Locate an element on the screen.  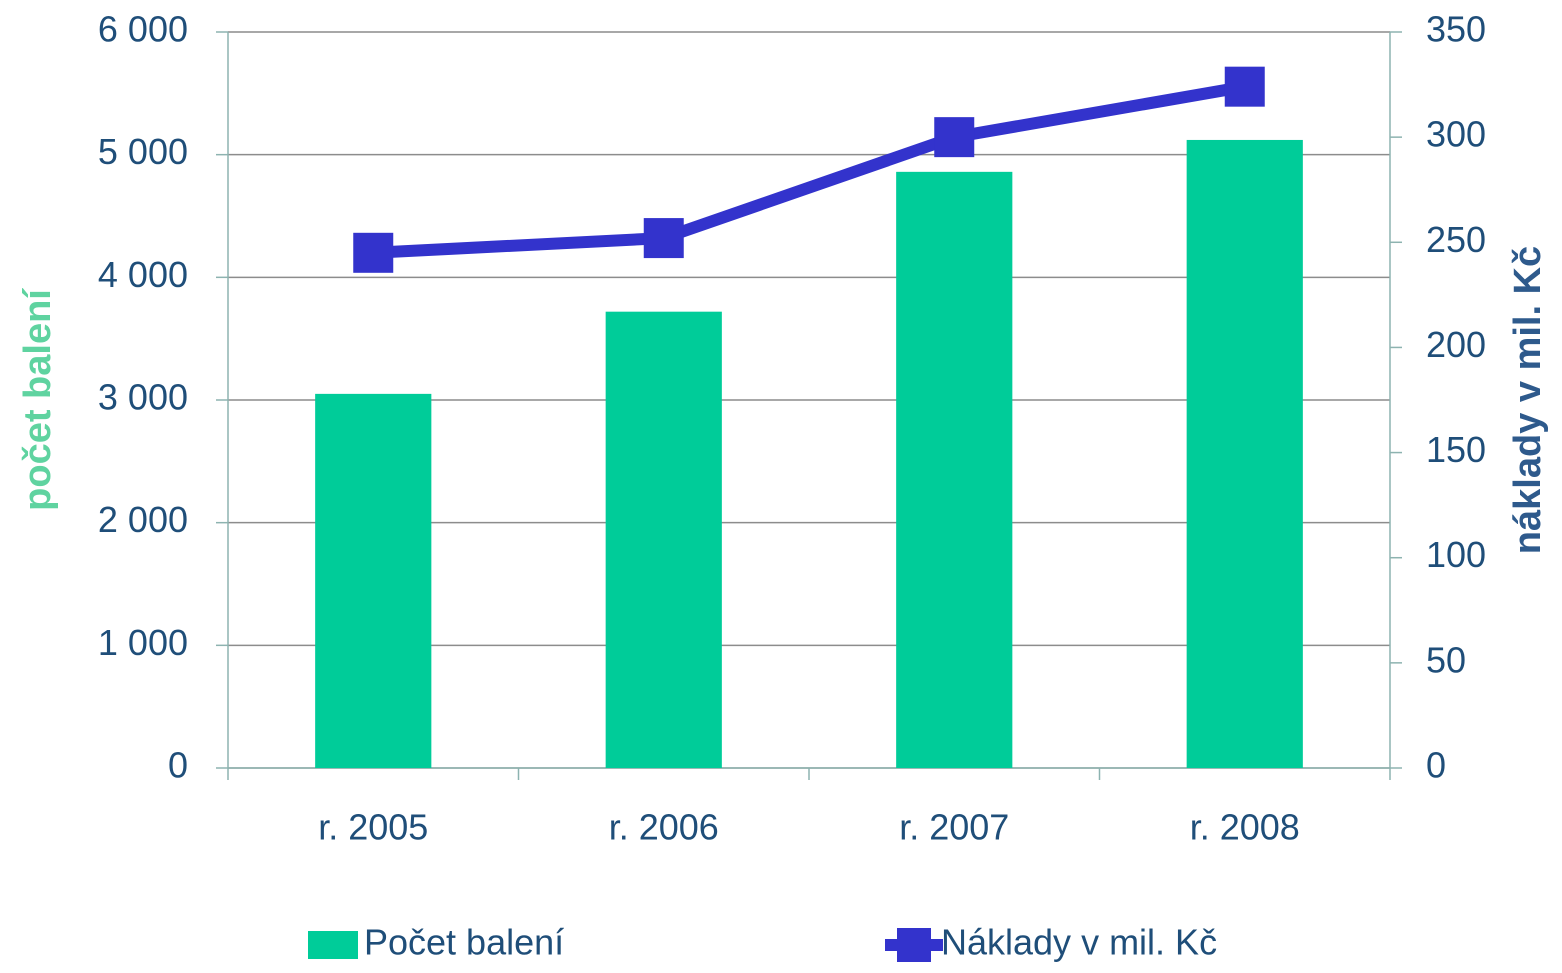
y-tick-label: 5 000 is located at coordinates (143, 151).